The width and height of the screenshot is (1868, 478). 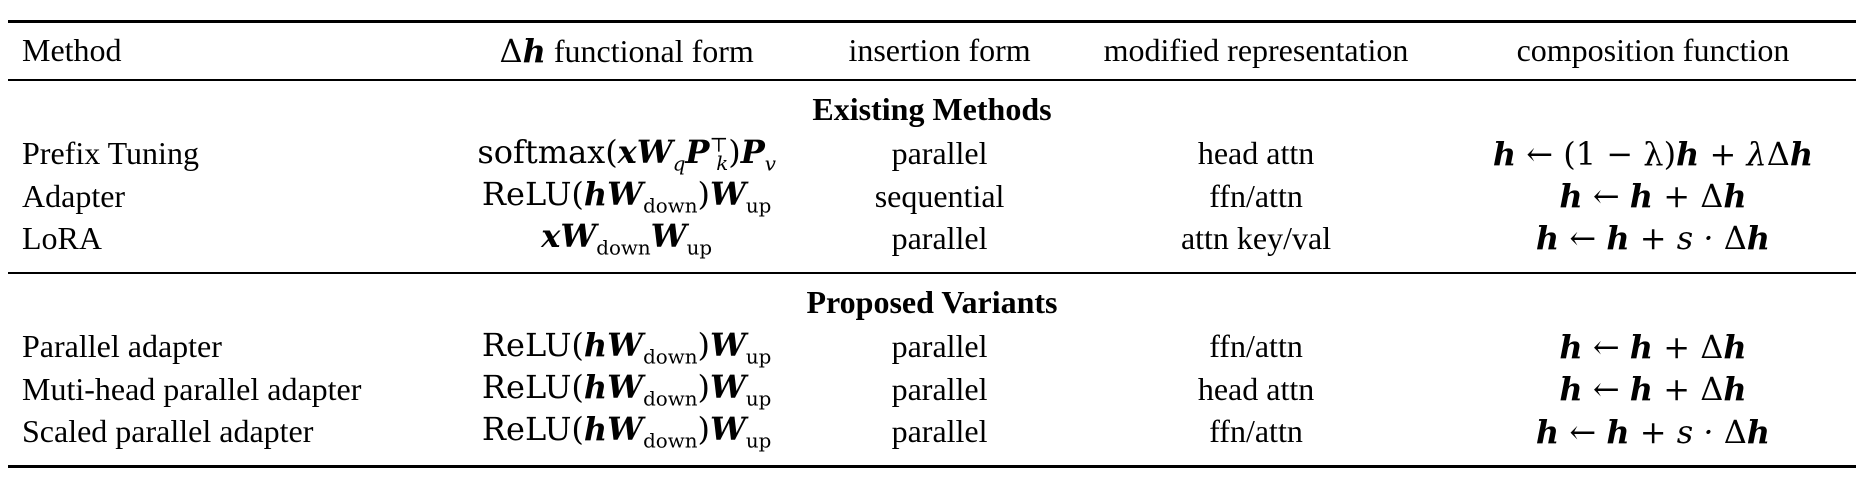 What do you see at coordinates (932, 109) in the screenshot?
I see `section-title-existing: Existing Methods` at bounding box center [932, 109].